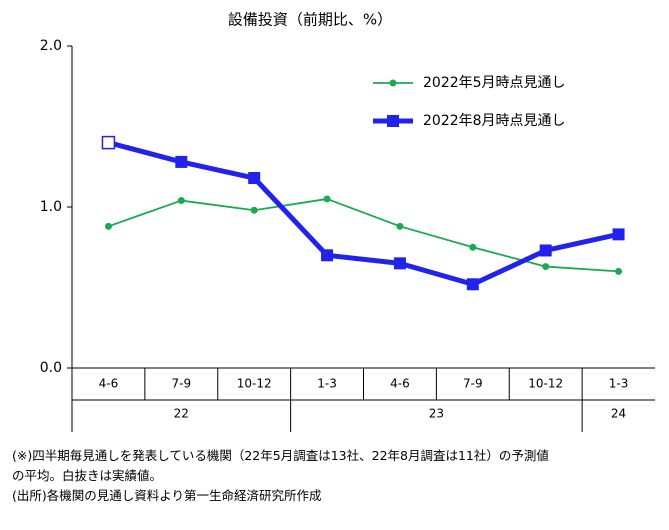 The height and width of the screenshot is (530, 669). I want to click on group-label: 22, so click(181, 414).